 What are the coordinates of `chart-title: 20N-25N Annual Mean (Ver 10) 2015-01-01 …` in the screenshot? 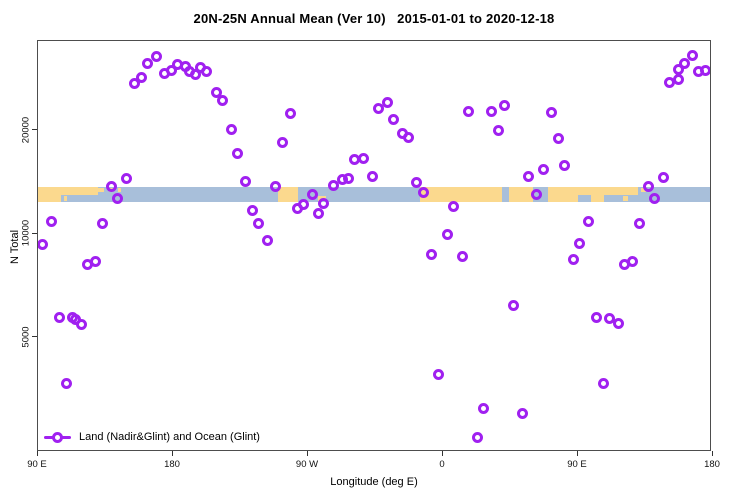 It's located at (374, 18).